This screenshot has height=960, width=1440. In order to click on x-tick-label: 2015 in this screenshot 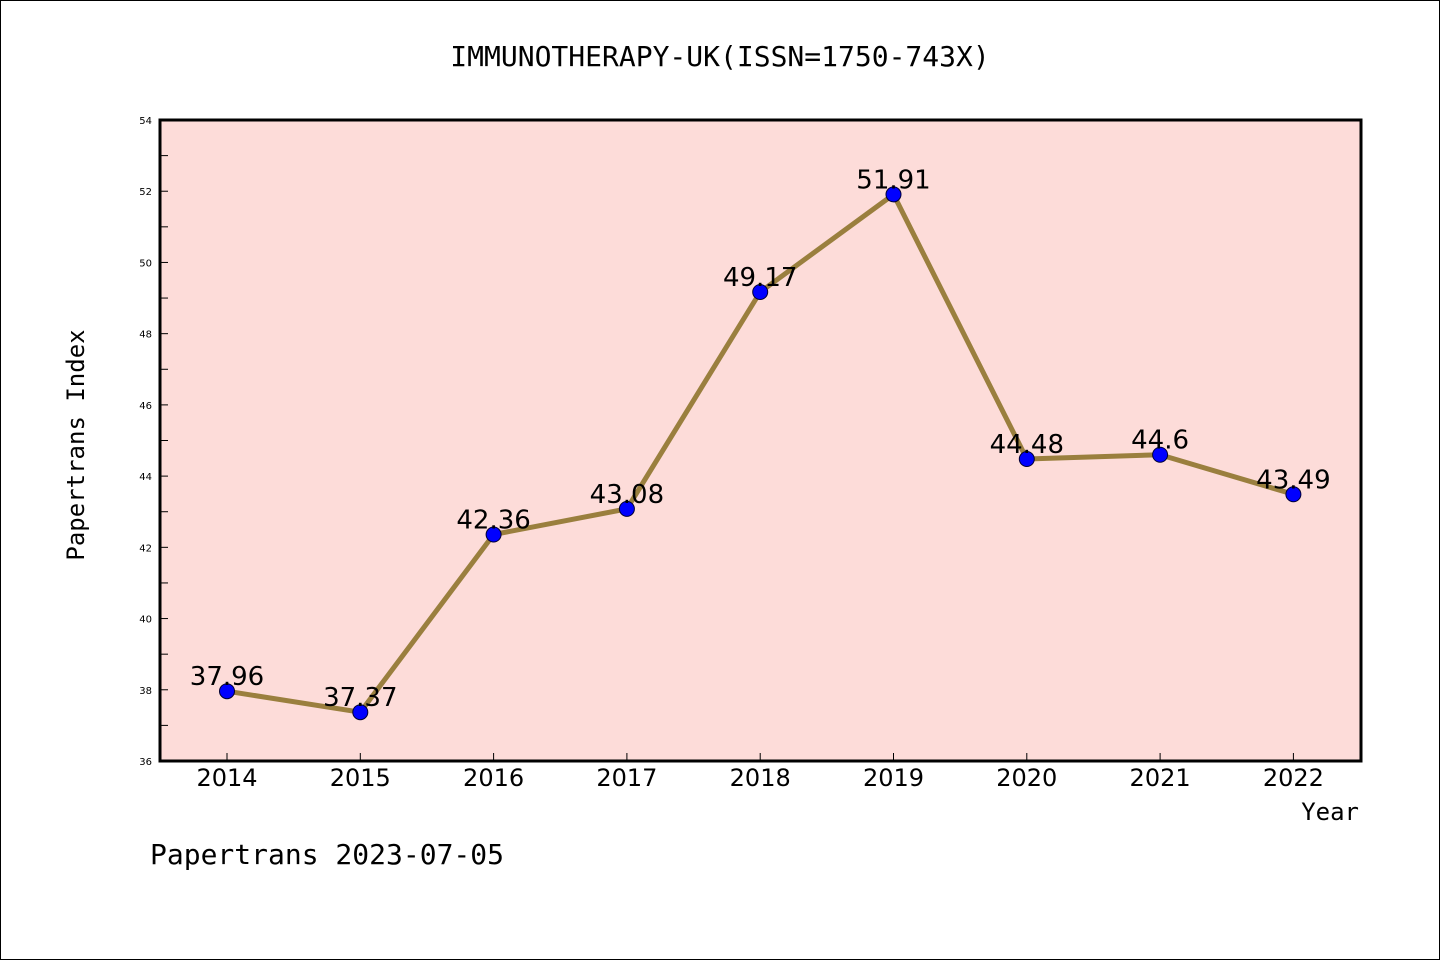, I will do `click(360, 778)`.